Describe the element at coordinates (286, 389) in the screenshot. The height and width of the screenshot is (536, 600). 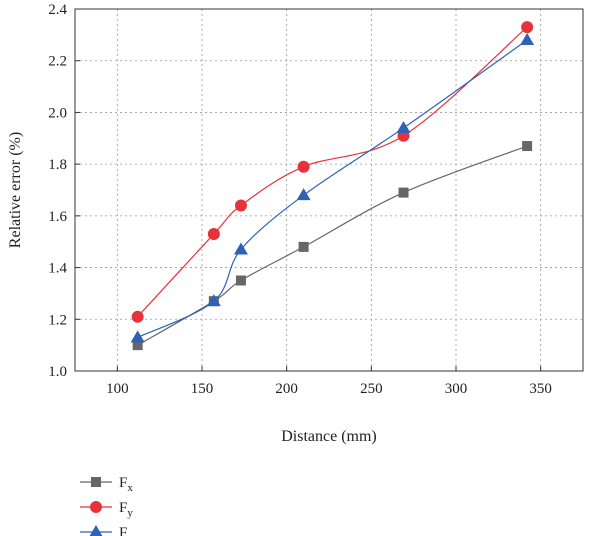
I see `x-tick-label: 200` at that location.